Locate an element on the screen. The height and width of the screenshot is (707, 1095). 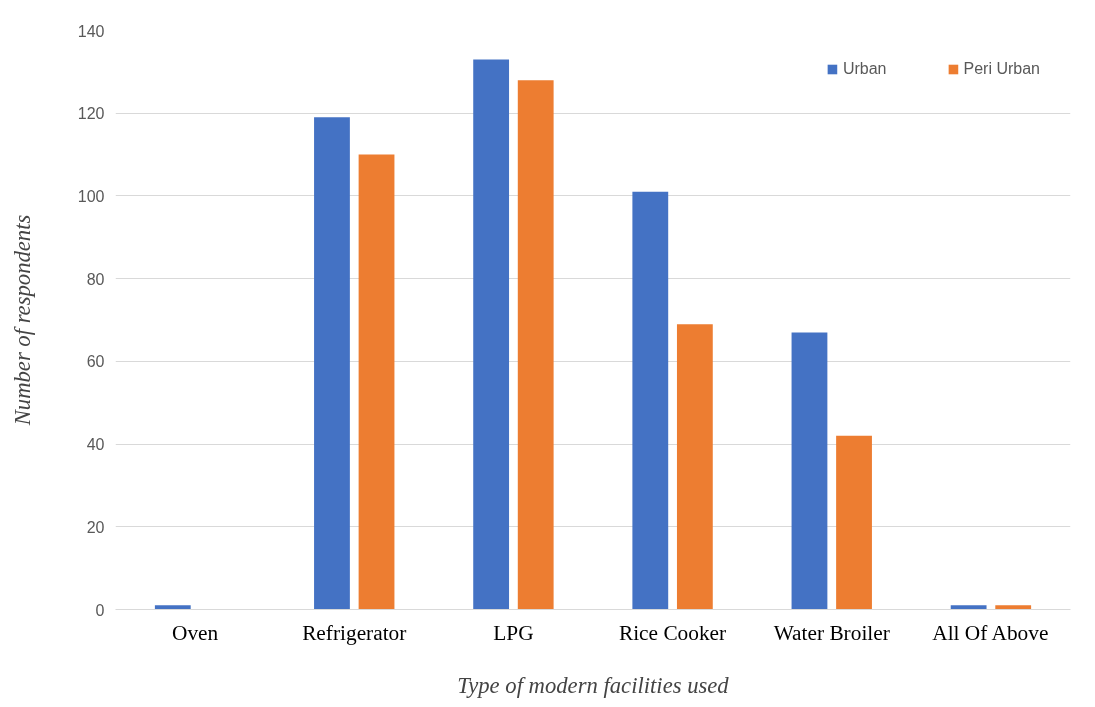
legend-label: Urban is located at coordinates (864, 69).